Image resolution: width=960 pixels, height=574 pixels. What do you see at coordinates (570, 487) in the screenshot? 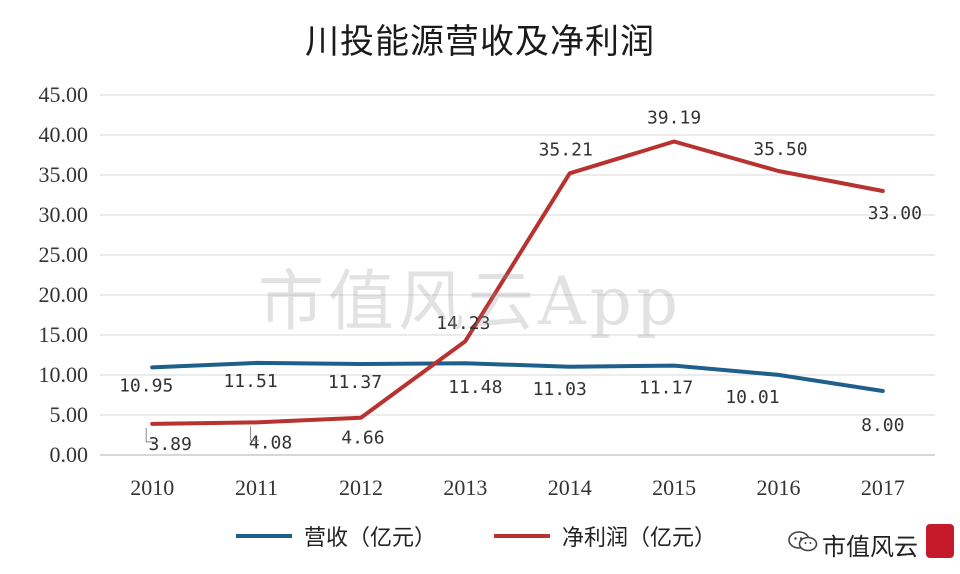
I see `x-tick-label: 2014` at bounding box center [570, 487].